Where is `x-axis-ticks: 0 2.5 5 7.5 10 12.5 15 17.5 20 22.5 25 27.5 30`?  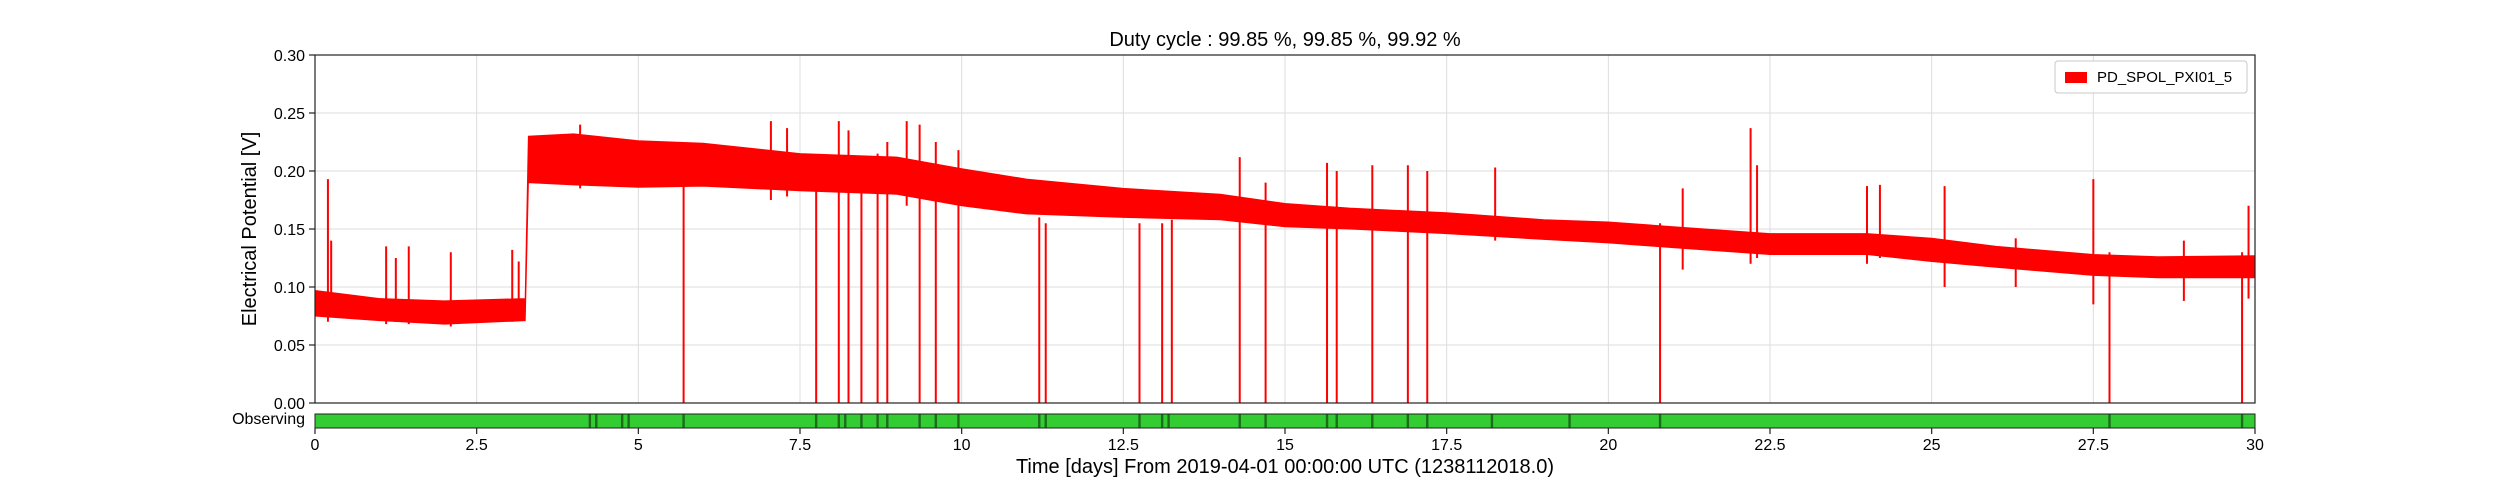
x-axis-ticks: 0 2.5 5 7.5 10 12.5 15 17.5 20 22.5 25 27.5 30 is located at coordinates (1287, 441).